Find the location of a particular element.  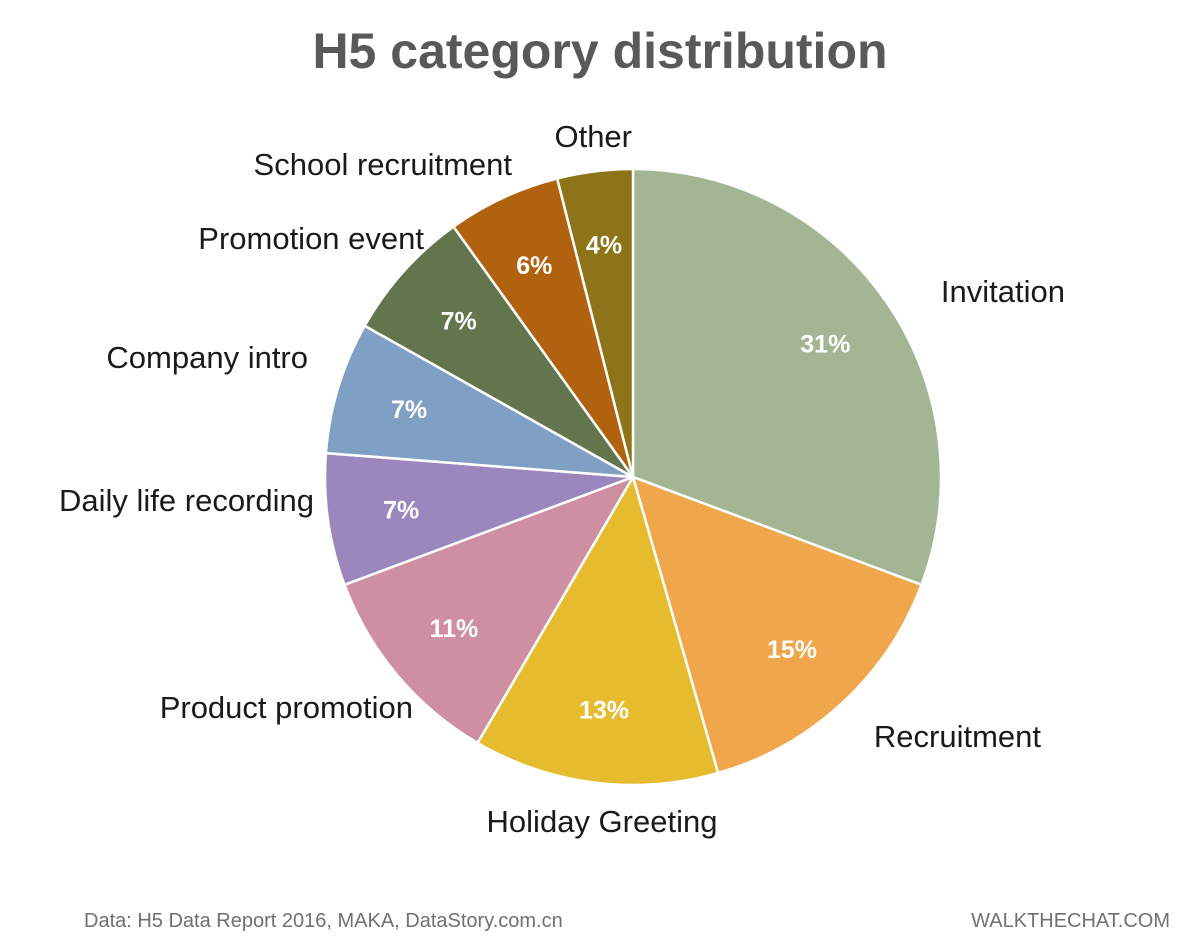

pie-slice-promotion-event is located at coordinates (499, 352).